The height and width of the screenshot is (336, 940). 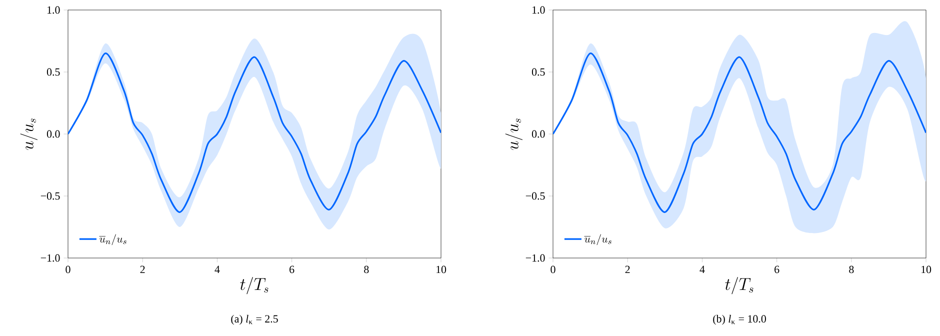 What do you see at coordinates (254, 319) in the screenshot?
I see `text: (a) l$_{κ}$ = 2.5` at bounding box center [254, 319].